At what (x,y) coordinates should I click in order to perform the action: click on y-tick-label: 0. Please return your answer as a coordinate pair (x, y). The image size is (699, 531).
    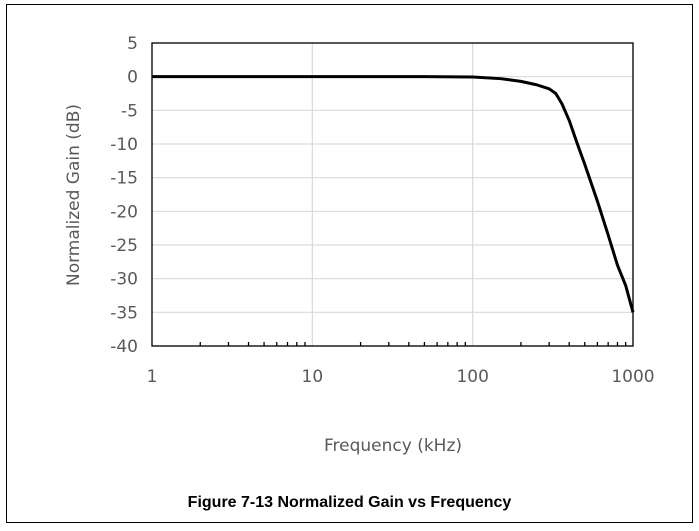
    Looking at the image, I should click on (132, 78).